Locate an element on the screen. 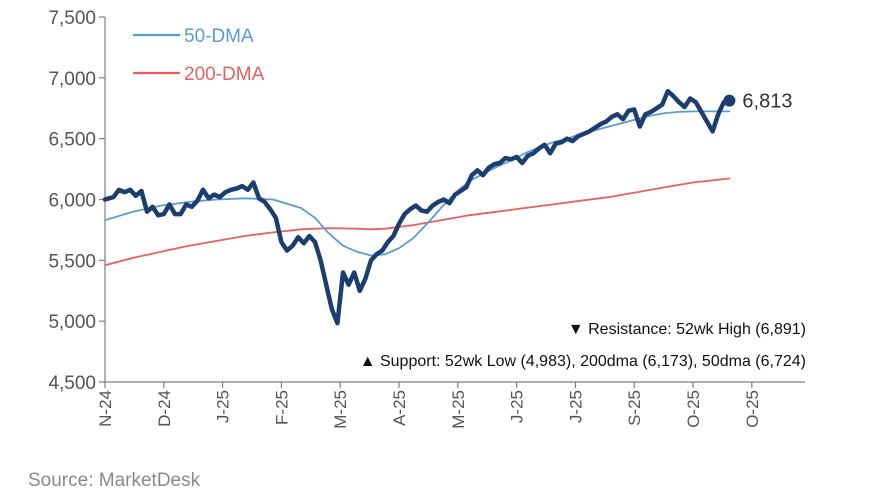  legend-label: 200-DMA is located at coordinates (224, 74).